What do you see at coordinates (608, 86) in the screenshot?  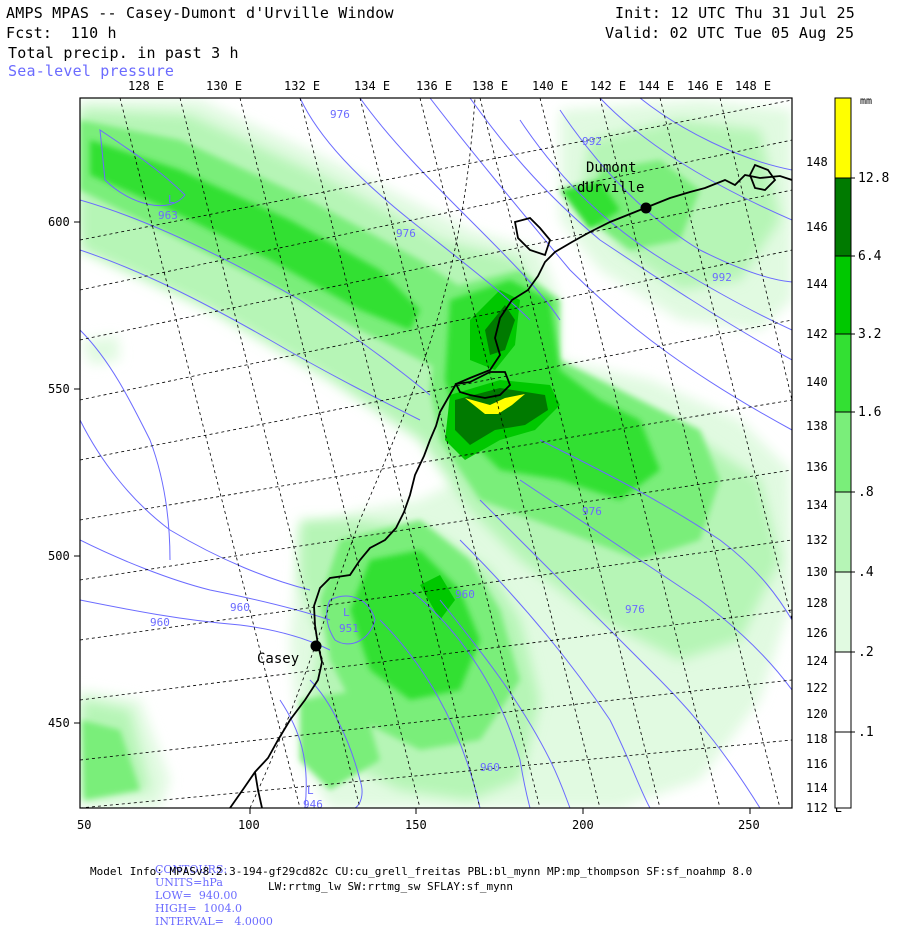 I see `top-lon-label: 142 E` at bounding box center [608, 86].